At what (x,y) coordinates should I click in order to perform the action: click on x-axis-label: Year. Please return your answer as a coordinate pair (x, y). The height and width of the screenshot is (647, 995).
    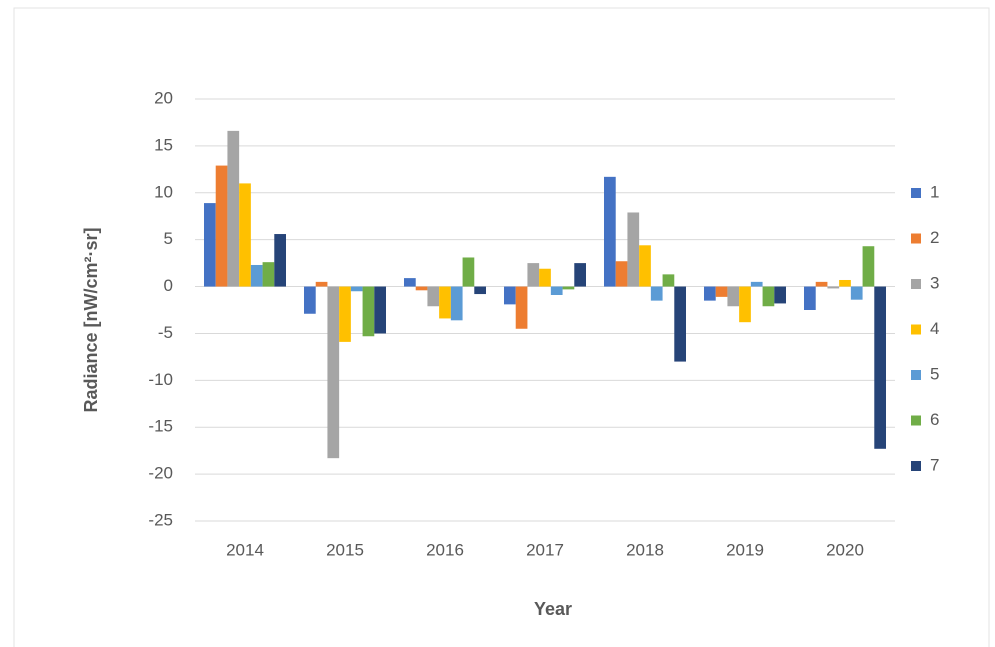
    Looking at the image, I should click on (553, 609).